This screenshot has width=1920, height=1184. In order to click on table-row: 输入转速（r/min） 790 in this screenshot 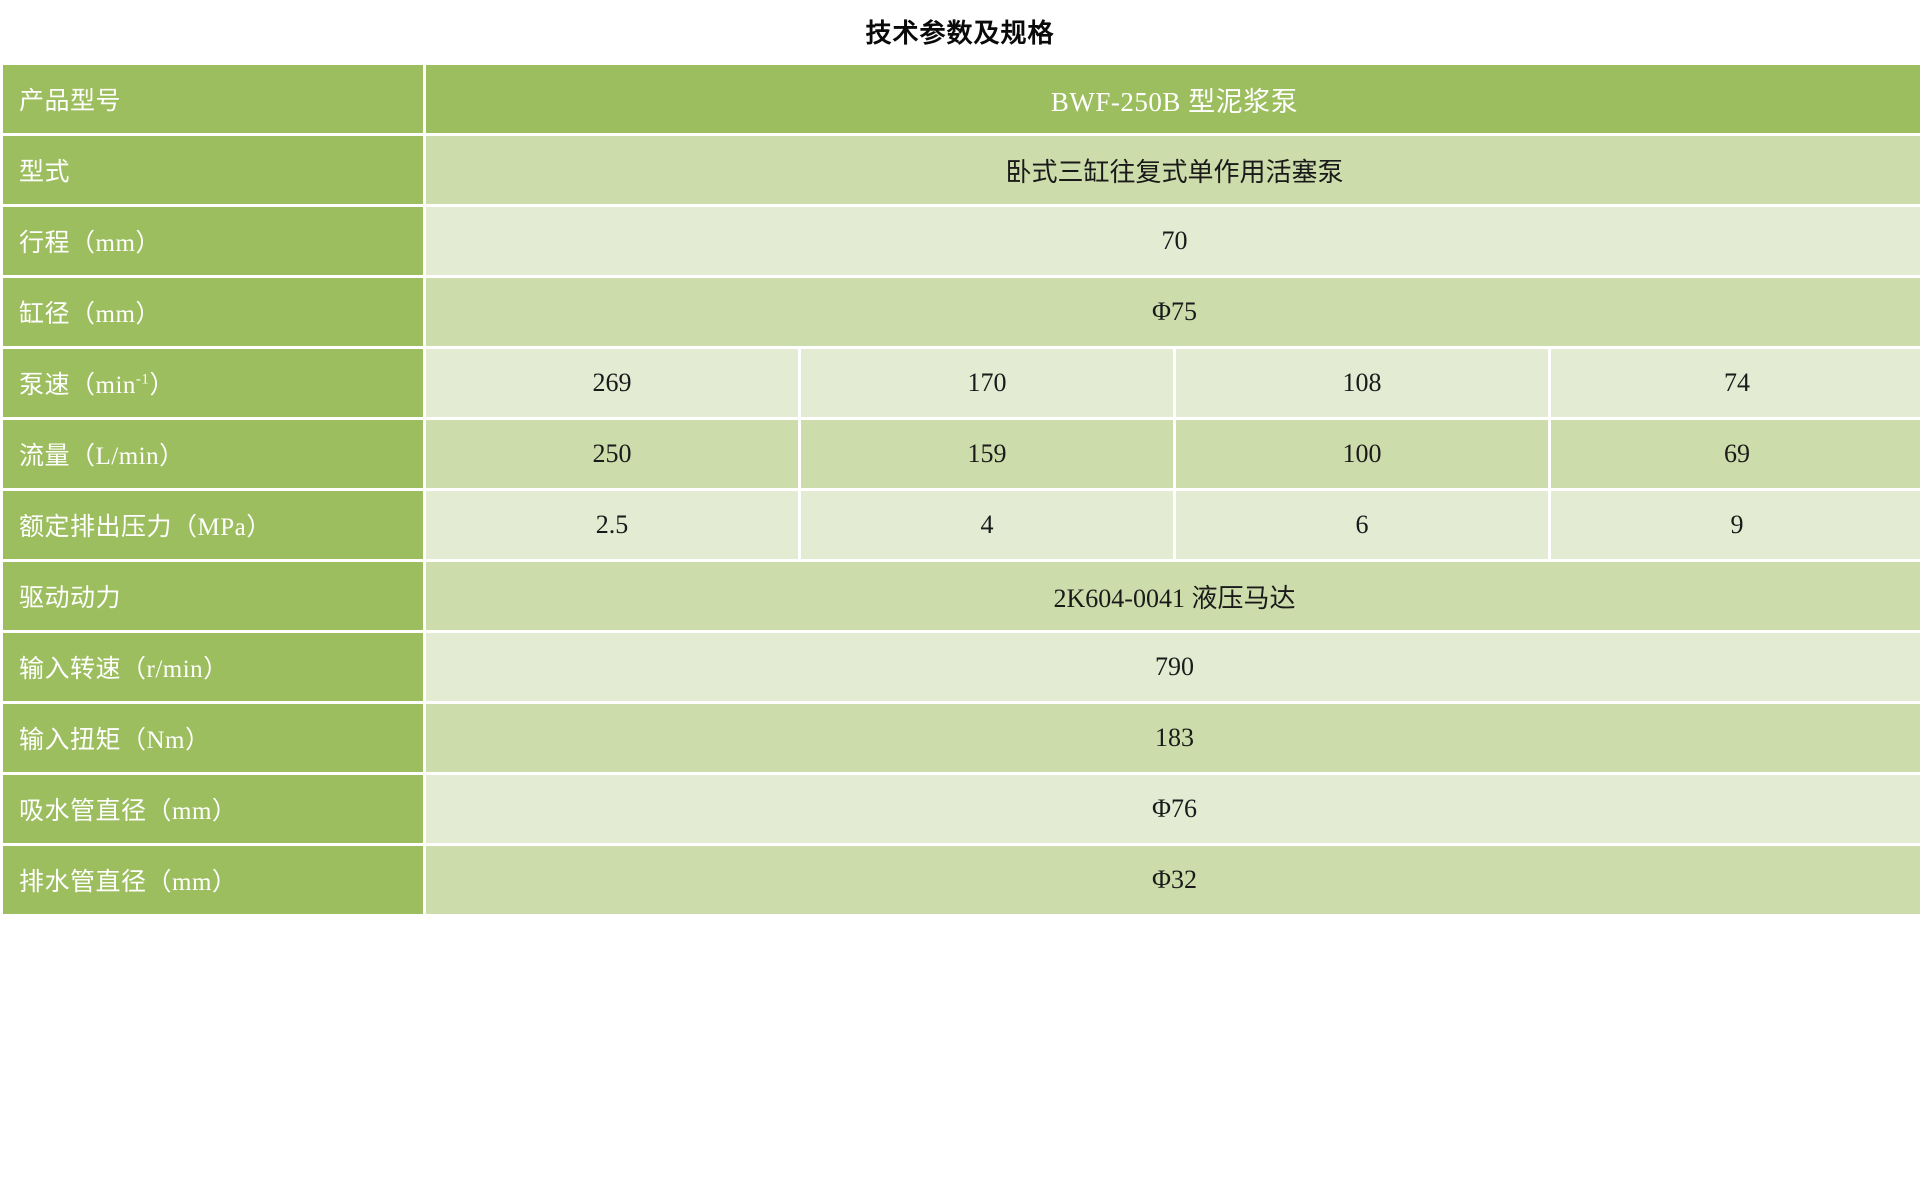, I will do `click(961, 667)`.